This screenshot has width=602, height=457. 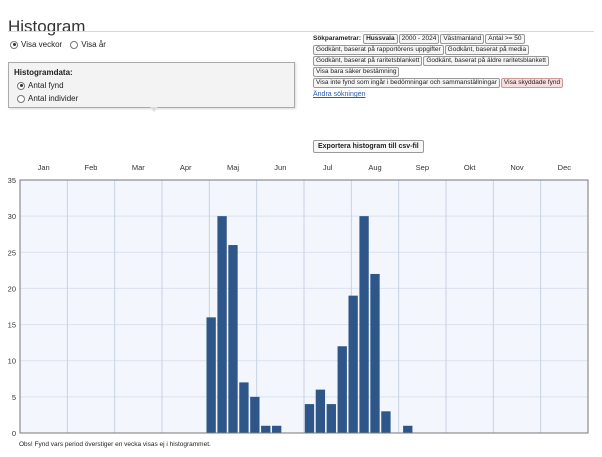 What do you see at coordinates (43, 72) in the screenshot?
I see `panel-heading: Histogramdata:` at bounding box center [43, 72].